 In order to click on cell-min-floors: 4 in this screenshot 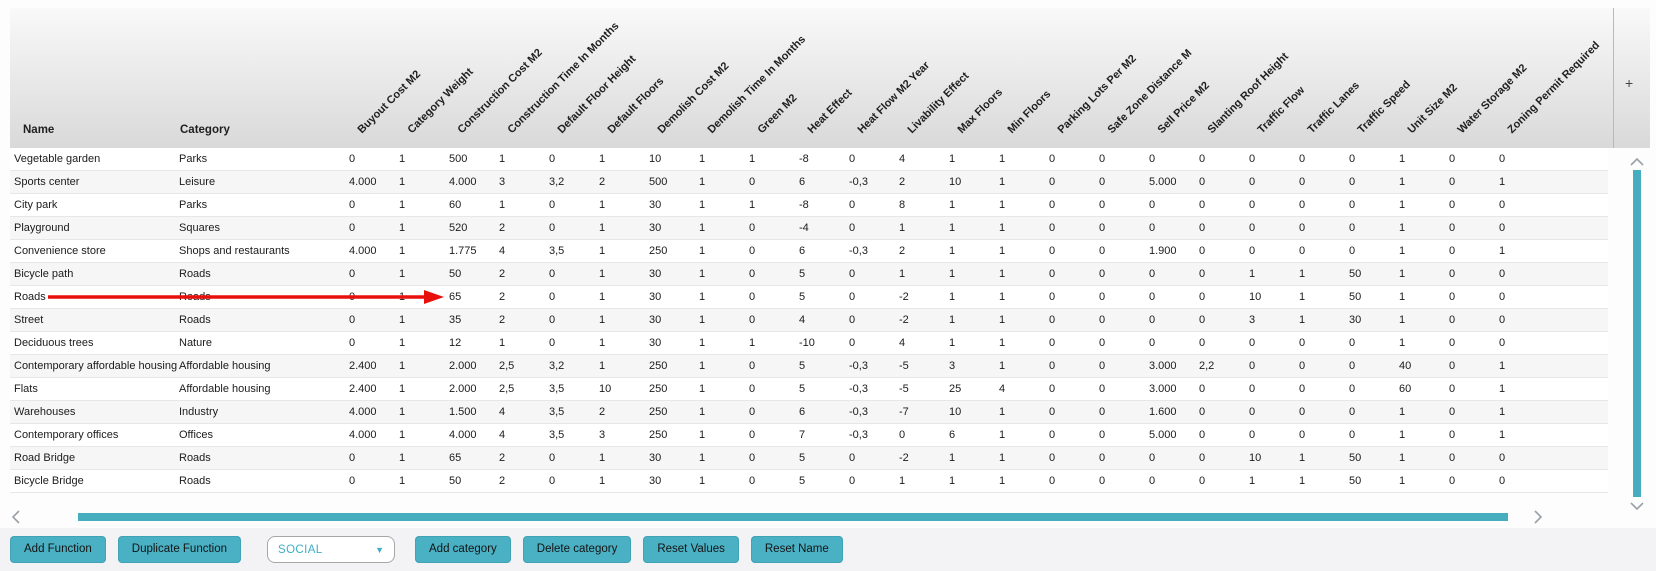, I will do `click(1002, 389)`.